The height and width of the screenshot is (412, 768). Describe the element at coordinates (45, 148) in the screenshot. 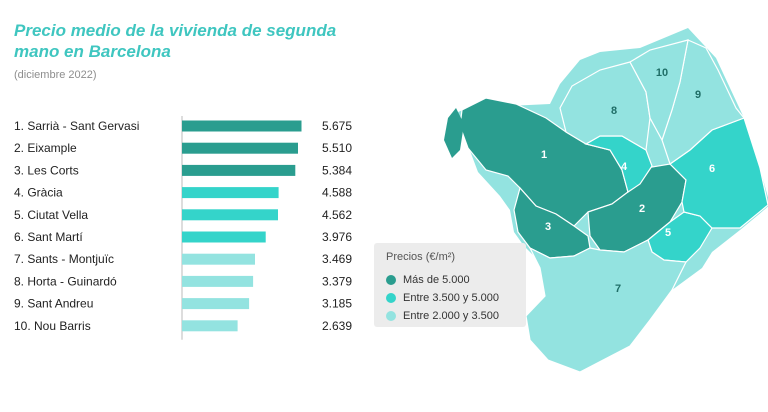

I see `category-label: 2. Eixample` at that location.